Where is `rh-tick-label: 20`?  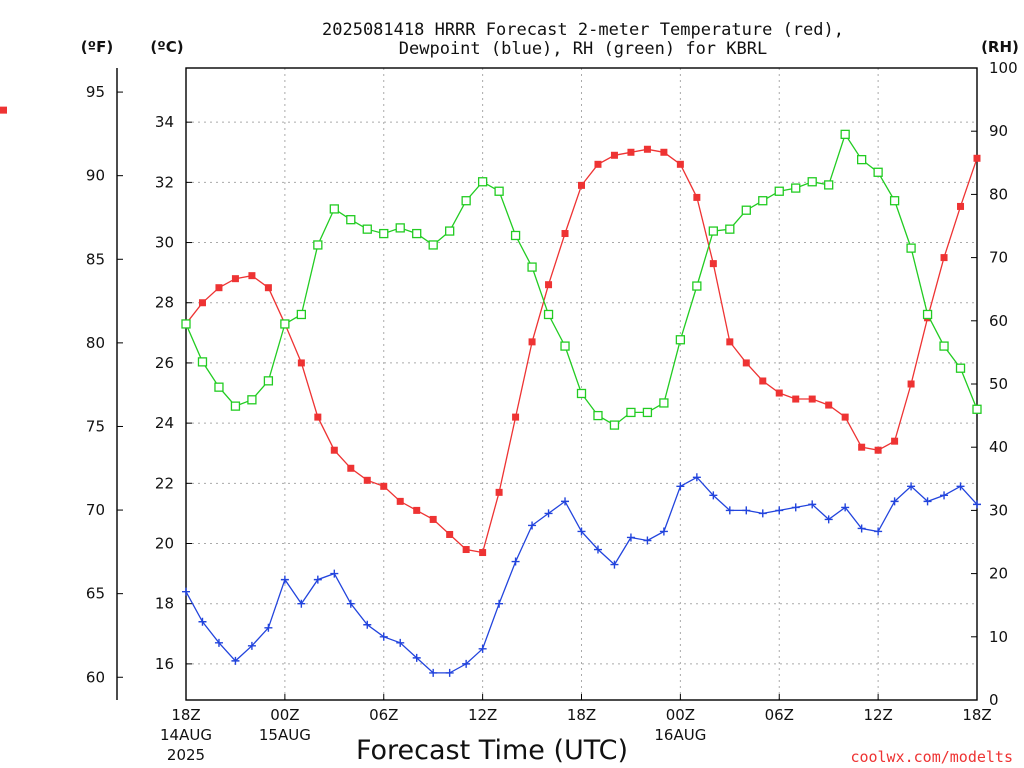 rh-tick-label: 20 is located at coordinates (998, 574).